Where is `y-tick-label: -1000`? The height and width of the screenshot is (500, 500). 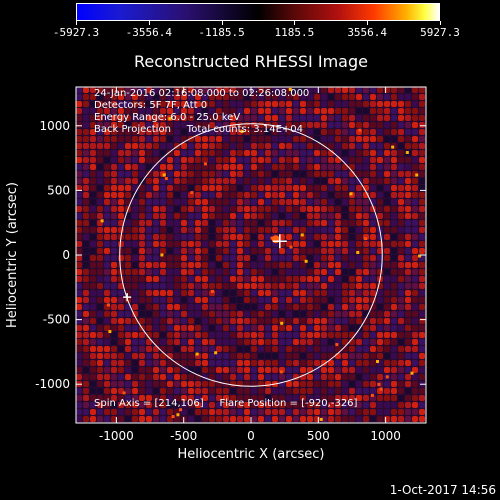
y-tick-label: -1000 is located at coordinates (52, 384).